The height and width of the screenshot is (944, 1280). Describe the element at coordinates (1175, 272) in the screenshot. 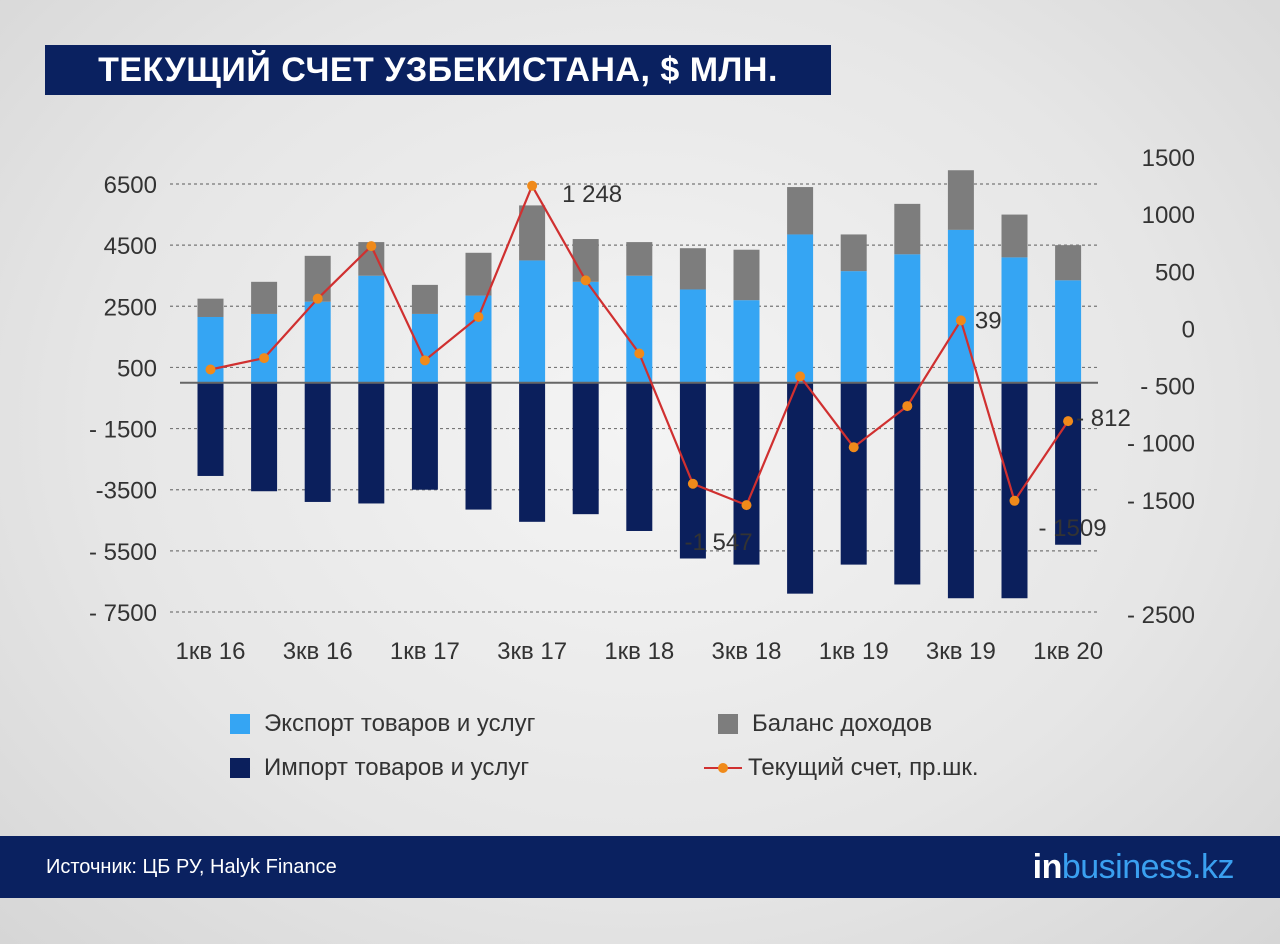

I see `right-axis-tick-label: 500` at that location.